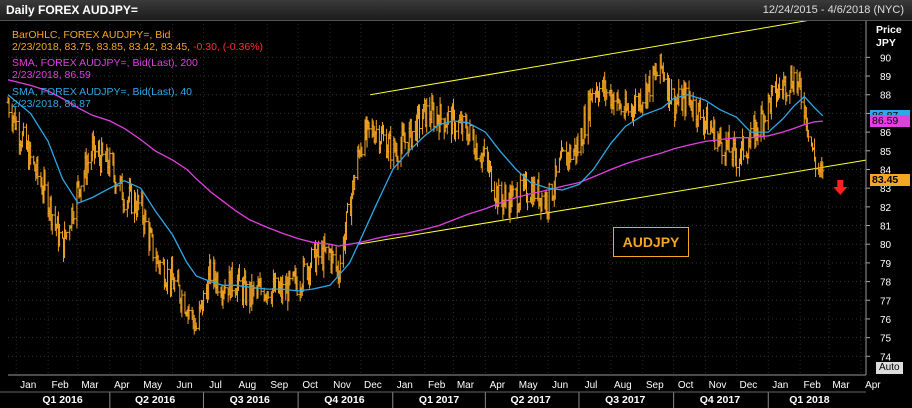  I want to click on y-tick-label: 81, so click(886, 227).